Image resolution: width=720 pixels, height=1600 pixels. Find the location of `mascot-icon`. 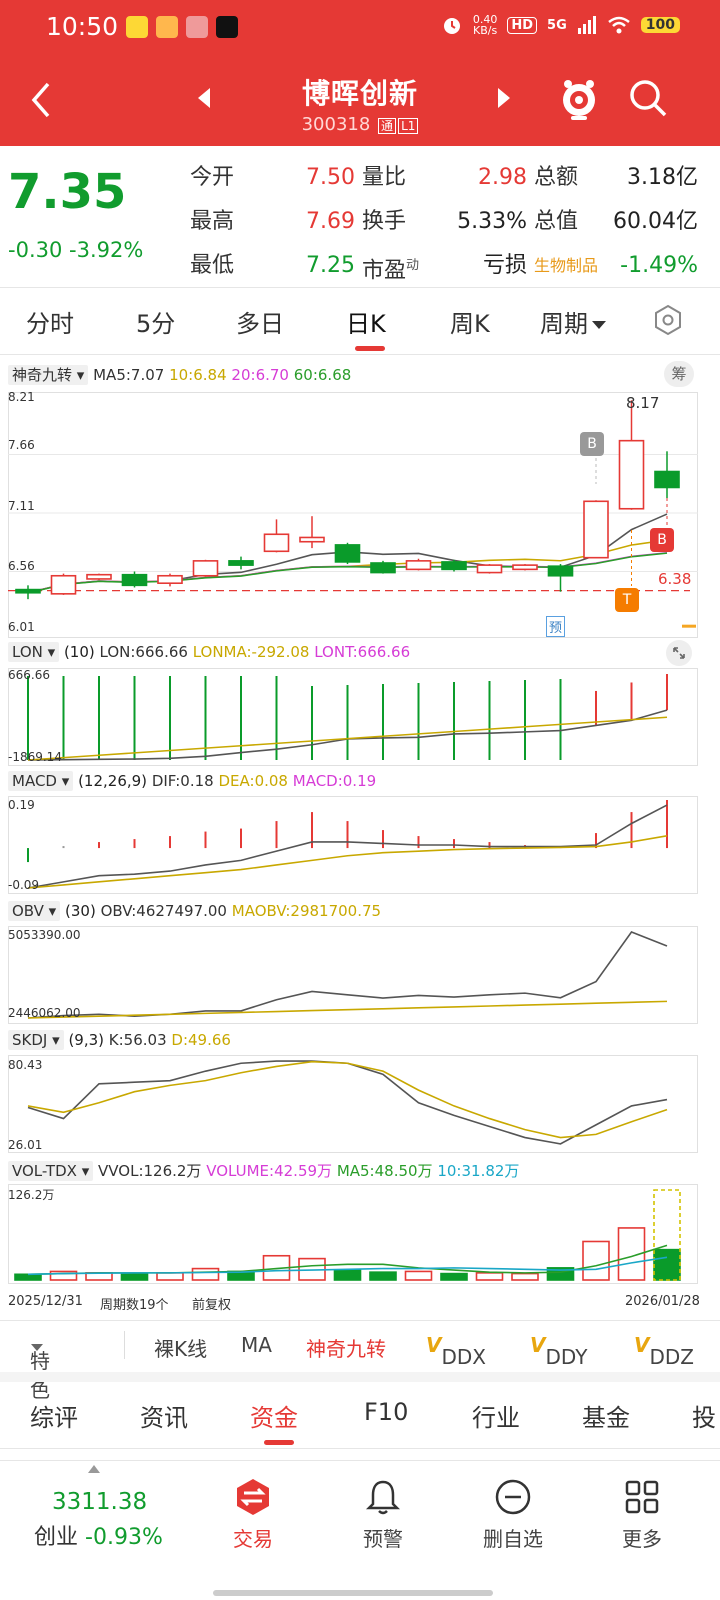

mascot-icon is located at coordinates (579, 99).